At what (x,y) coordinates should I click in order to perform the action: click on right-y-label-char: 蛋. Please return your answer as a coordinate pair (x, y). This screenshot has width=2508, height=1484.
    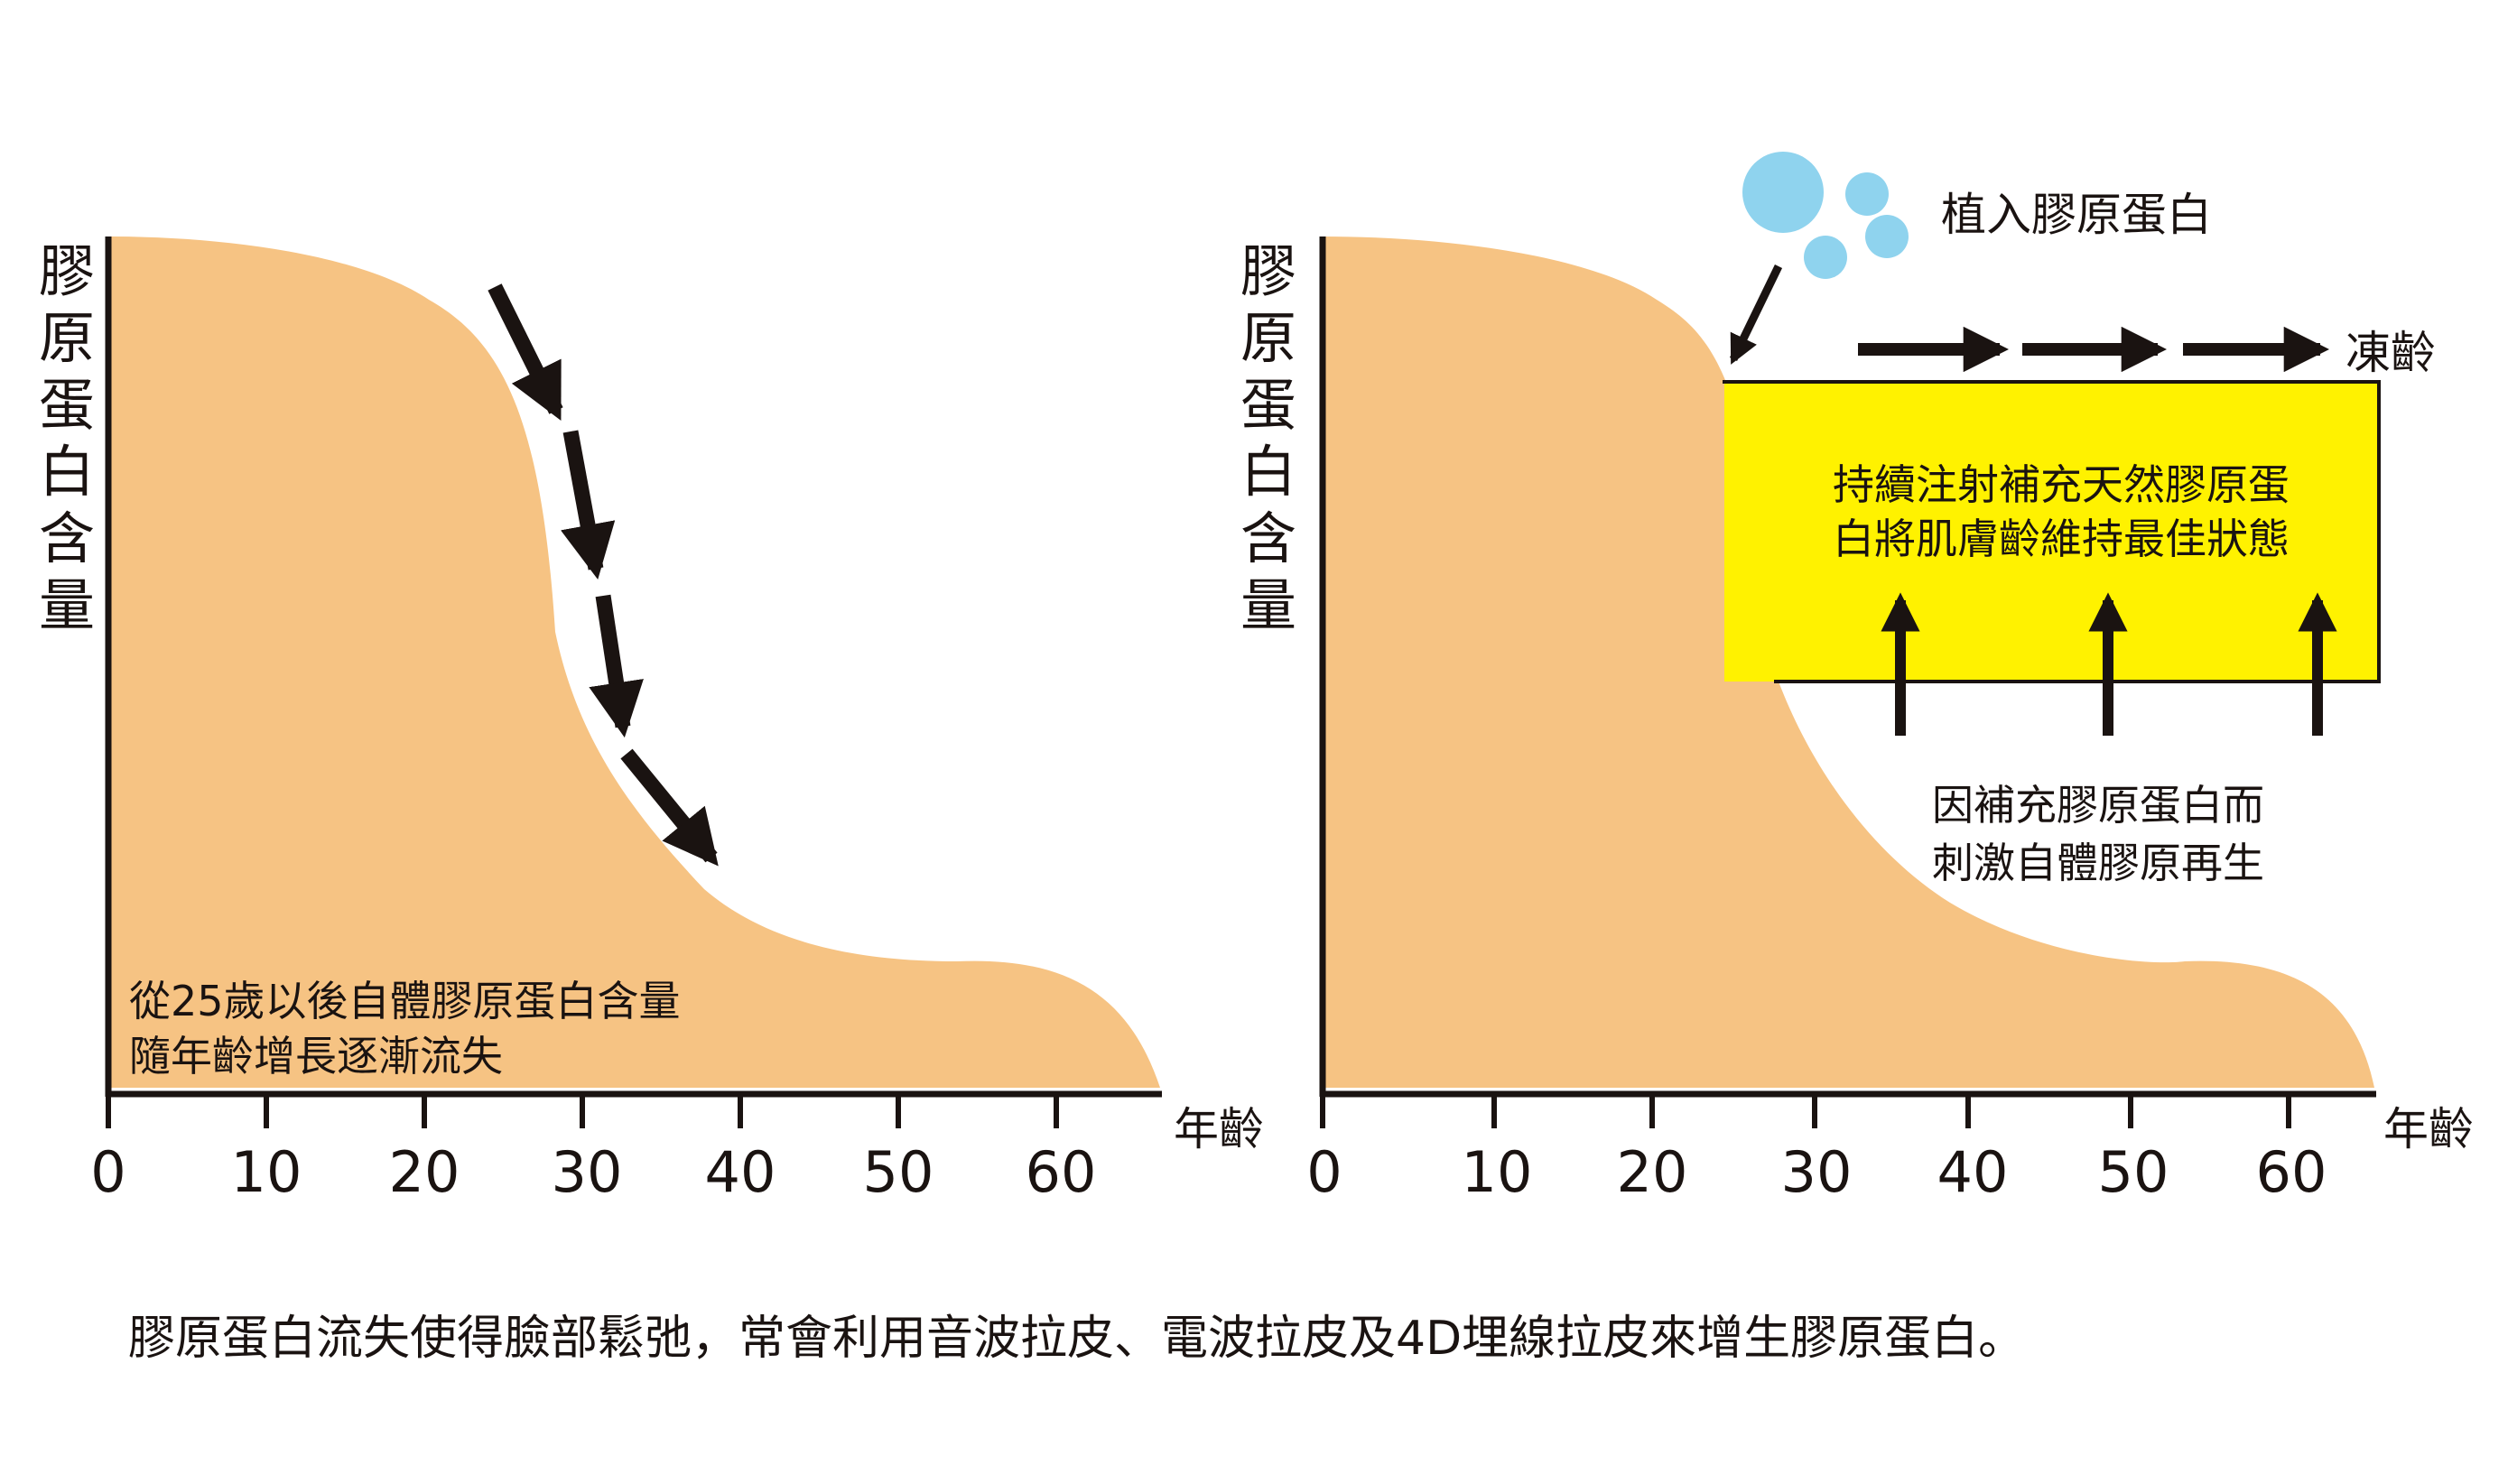
    Looking at the image, I should click on (1268, 405).